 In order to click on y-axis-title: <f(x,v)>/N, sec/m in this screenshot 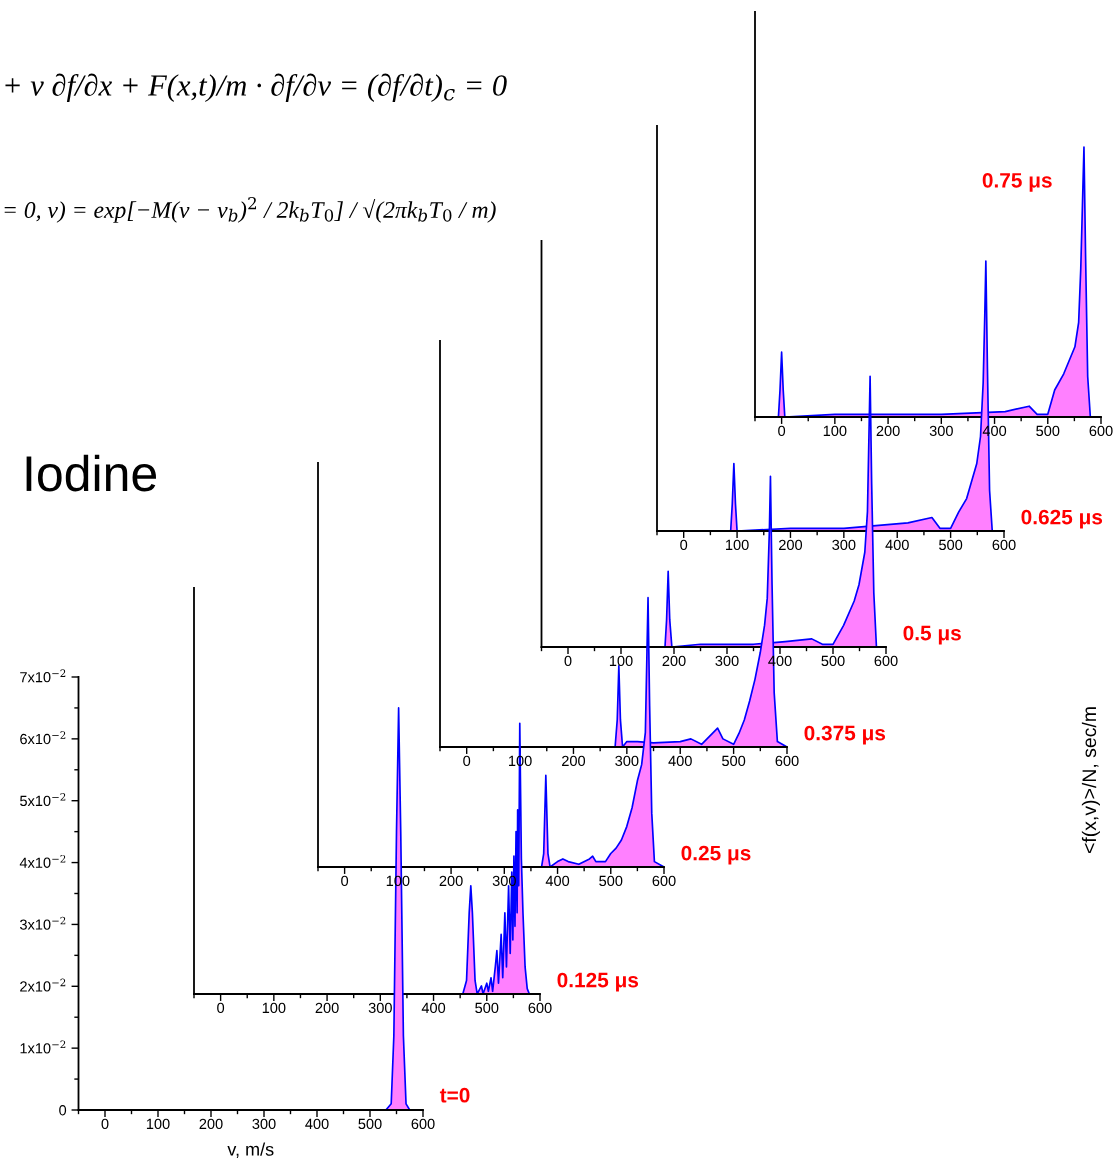, I will do `click(1090, 780)`.